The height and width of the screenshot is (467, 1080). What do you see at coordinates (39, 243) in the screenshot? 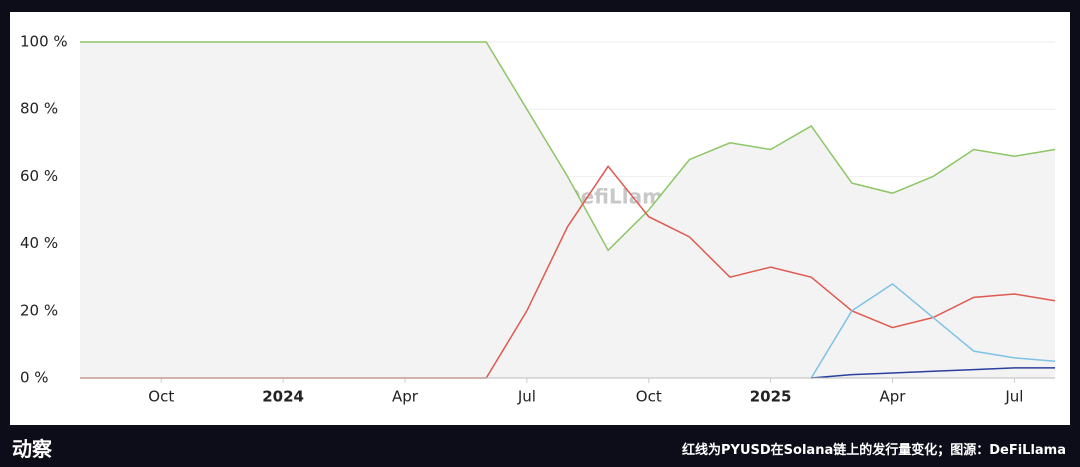
I see `y-tick-label: 40 %` at bounding box center [39, 243].